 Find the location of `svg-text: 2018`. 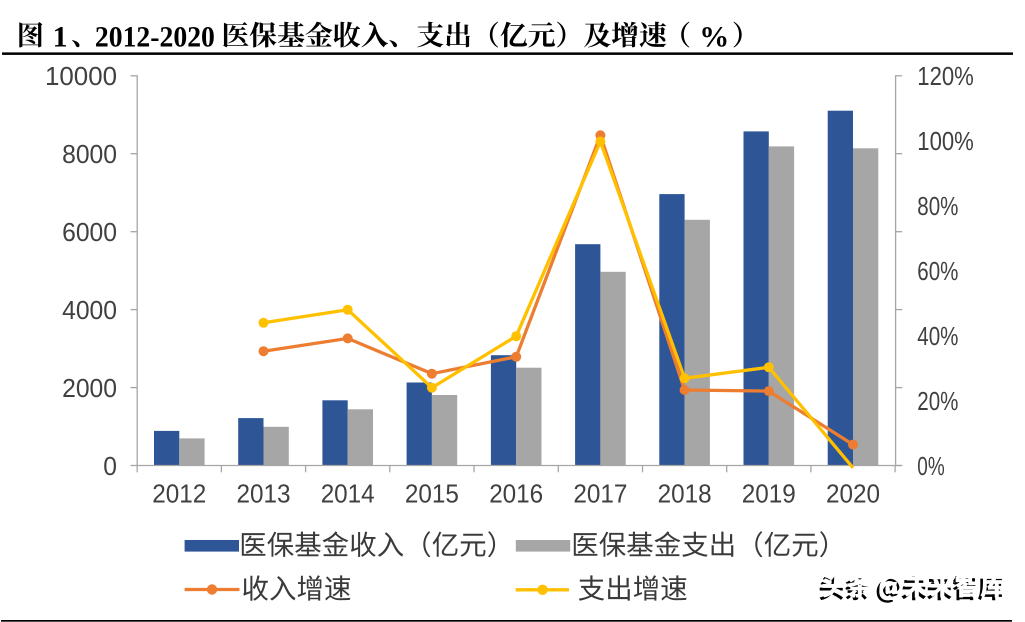

svg-text: 2018 is located at coordinates (685, 493).